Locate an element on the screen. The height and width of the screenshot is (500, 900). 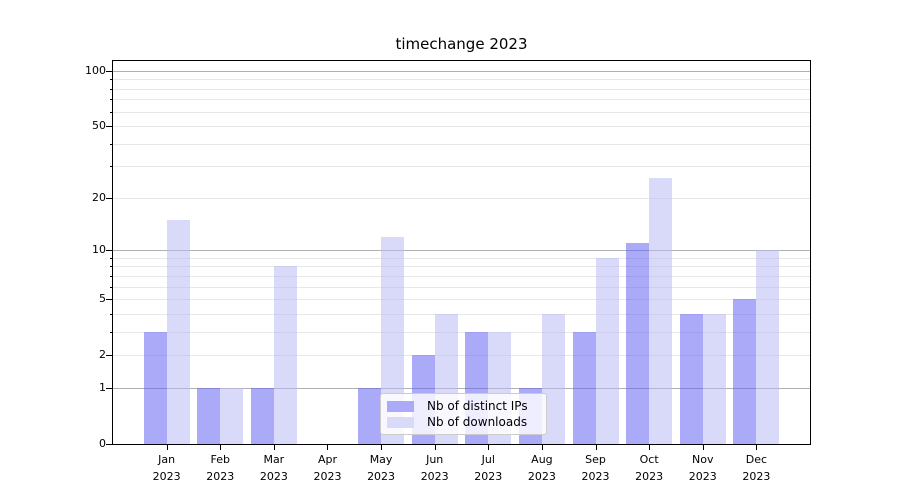
legend-item-downloads: Nb of downloads is located at coordinates (463, 422).